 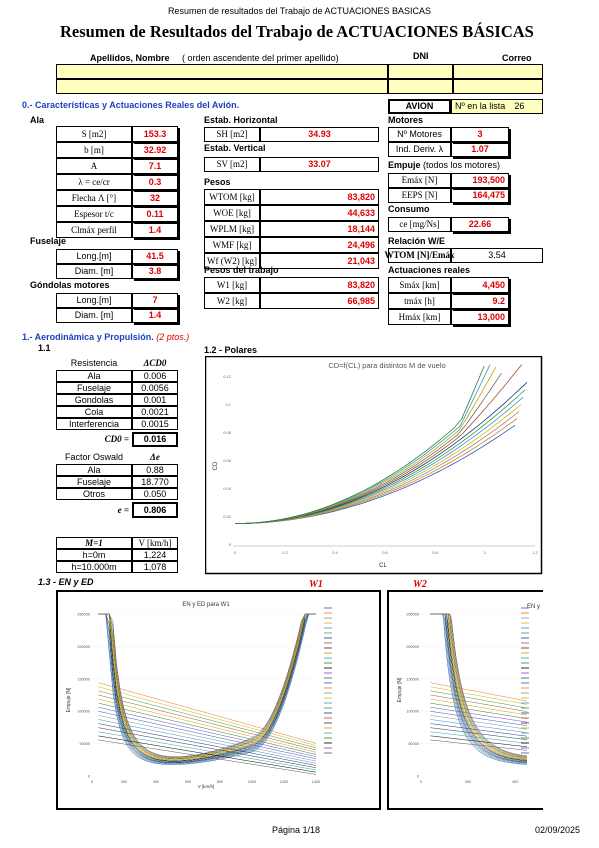 What do you see at coordinates (94, 256) in the screenshot?
I see `fuselaje-label-0: Long.[m]` at bounding box center [94, 256].